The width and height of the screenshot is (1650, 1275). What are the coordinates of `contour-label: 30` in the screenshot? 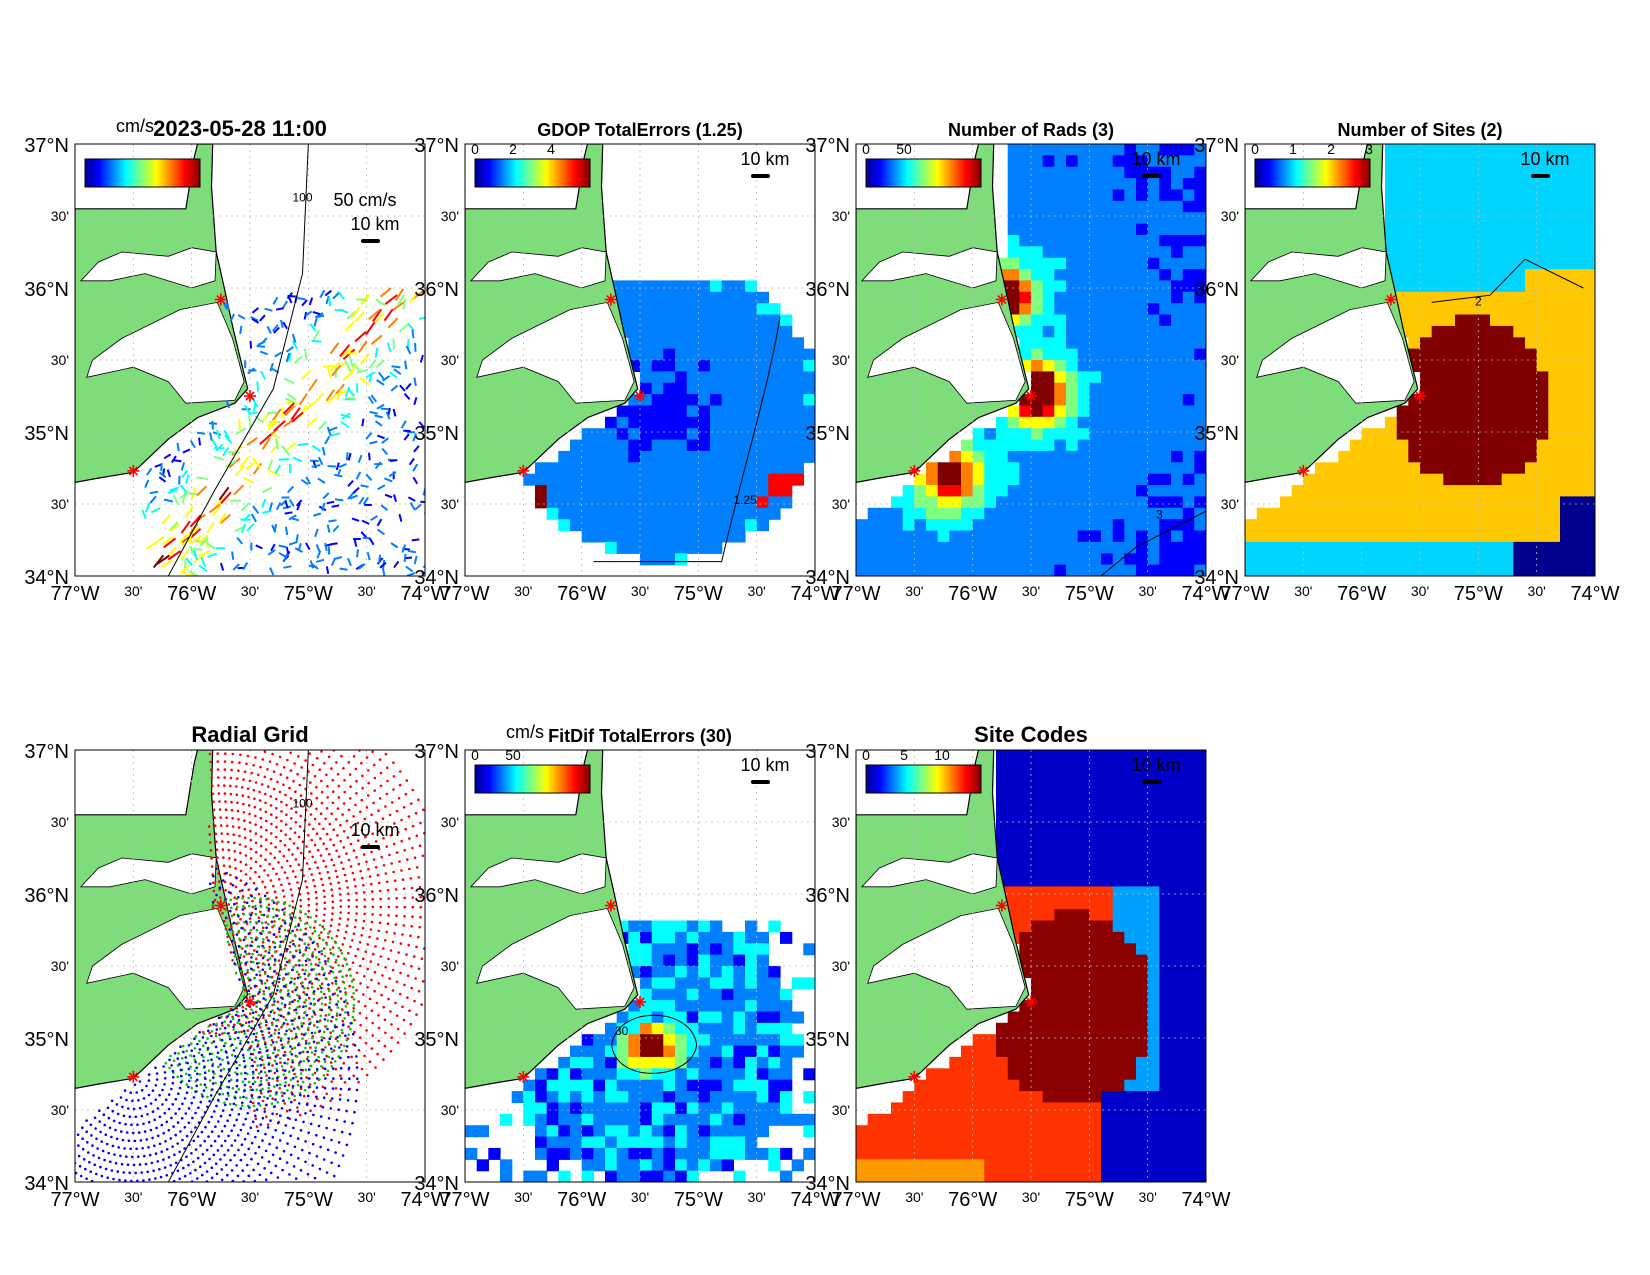 It's located at (622, 1031).